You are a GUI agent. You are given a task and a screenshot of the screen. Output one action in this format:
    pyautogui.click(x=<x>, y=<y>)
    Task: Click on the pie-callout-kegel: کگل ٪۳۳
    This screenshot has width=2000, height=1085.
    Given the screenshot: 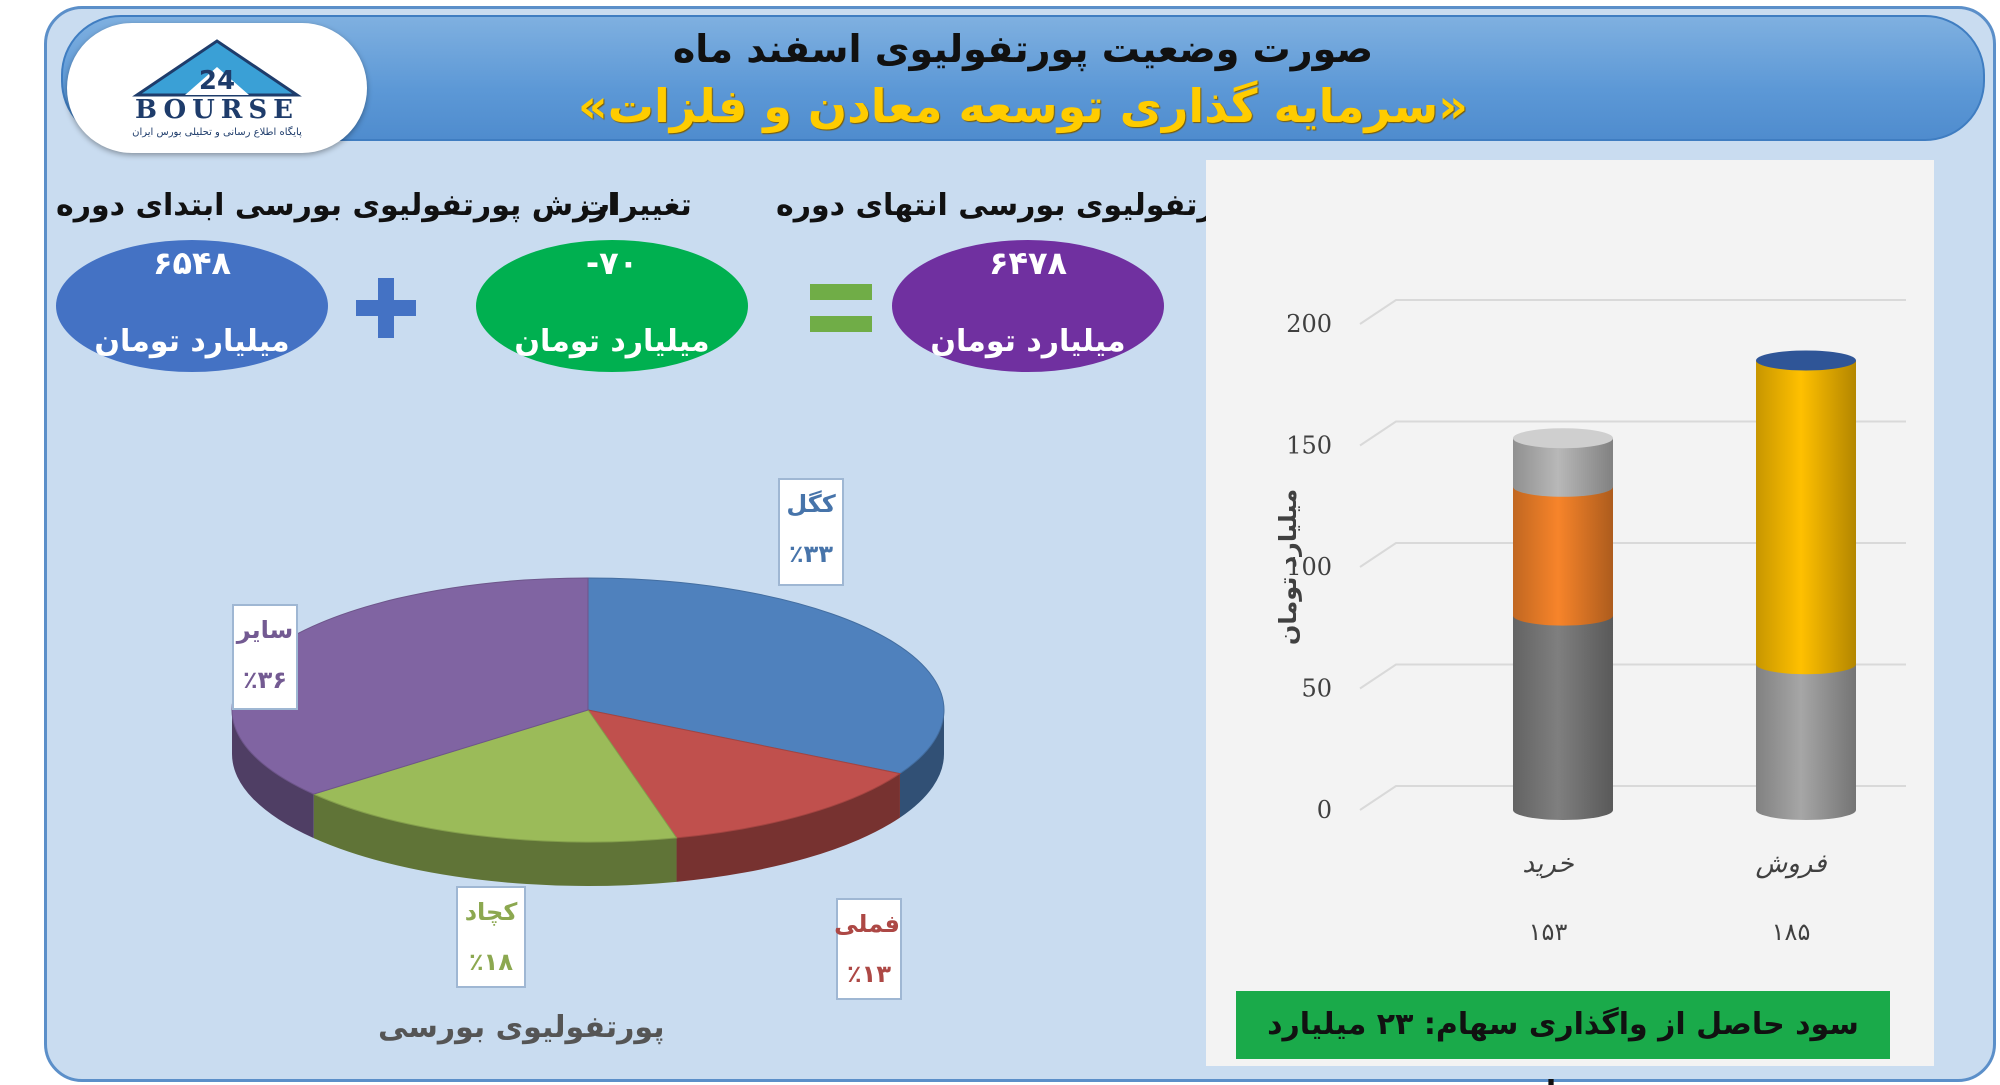 What is the action you would take?
    pyautogui.click(x=811, y=532)
    